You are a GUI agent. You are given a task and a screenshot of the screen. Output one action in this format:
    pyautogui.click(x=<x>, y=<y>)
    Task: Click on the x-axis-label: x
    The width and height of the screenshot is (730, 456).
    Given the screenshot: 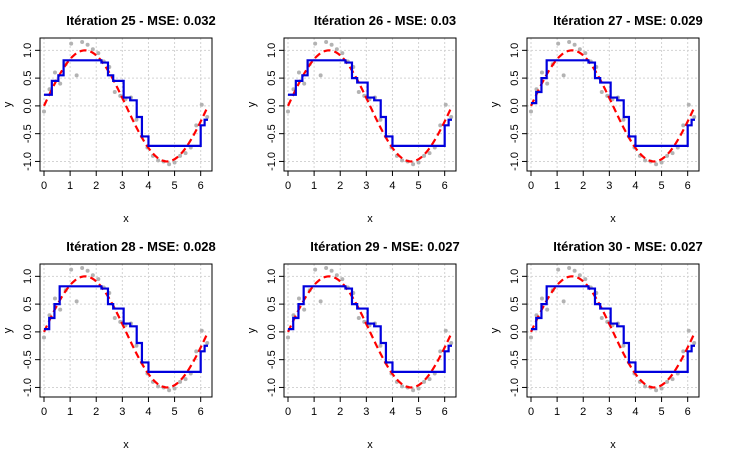 What is the action you would take?
    pyautogui.click(x=126, y=219)
    